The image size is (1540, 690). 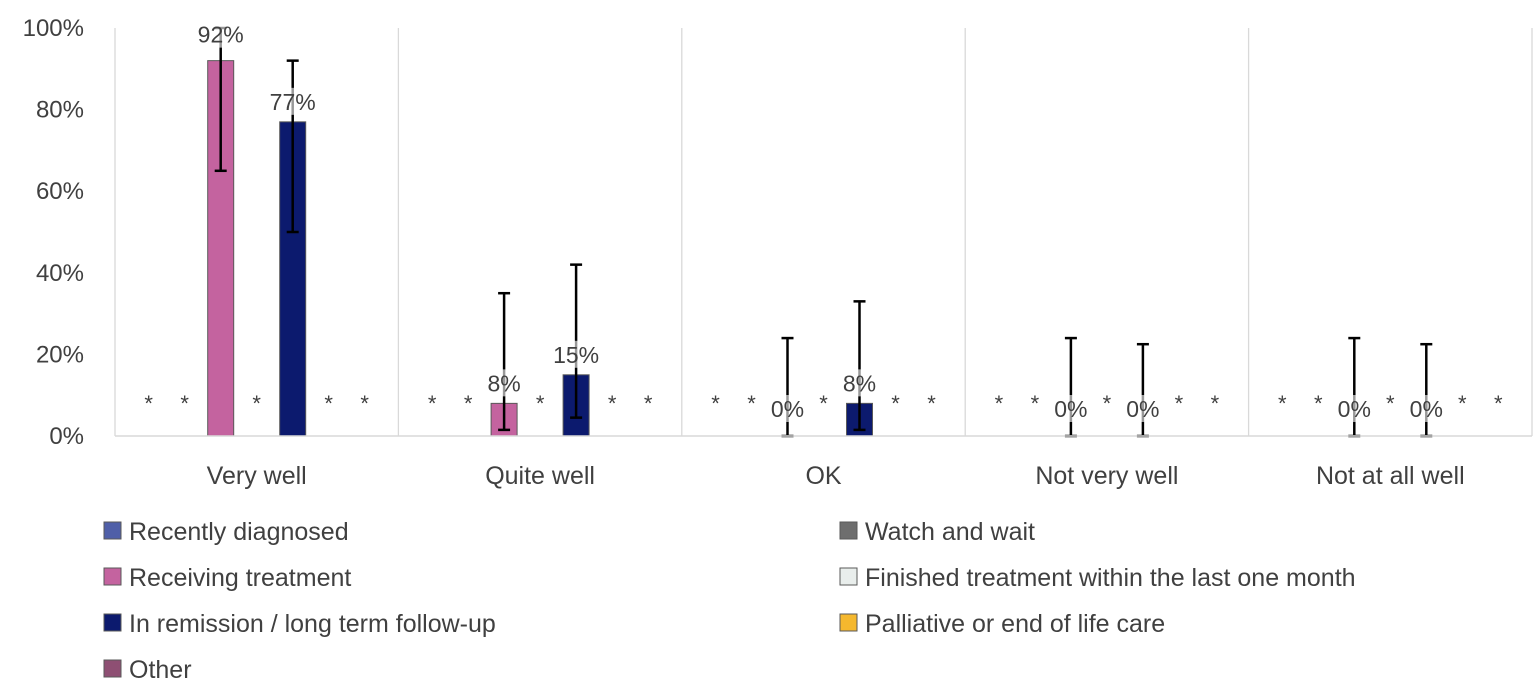 I want to click on y-tick-label: 100%, so click(x=53, y=28).